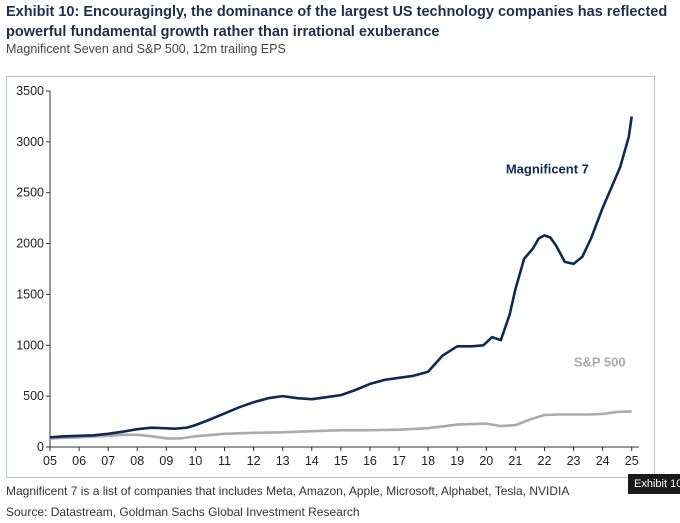 The width and height of the screenshot is (680, 523). Describe the element at coordinates (654, 484) in the screenshot. I see `exhibit-tooltip: Exhibit 10` at that location.